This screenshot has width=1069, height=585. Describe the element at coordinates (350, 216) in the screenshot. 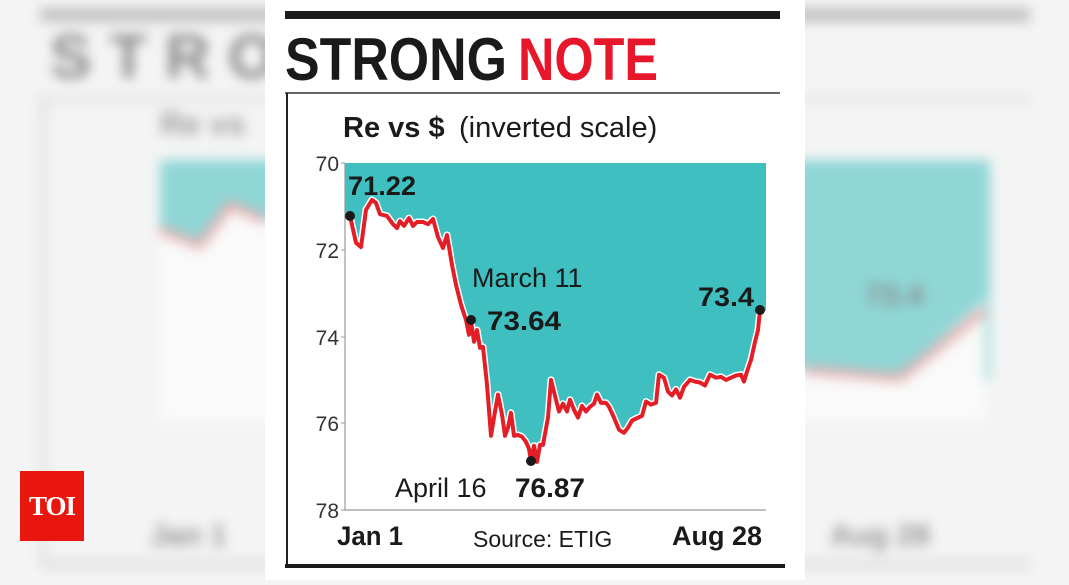

I see `marker-jan1` at that location.